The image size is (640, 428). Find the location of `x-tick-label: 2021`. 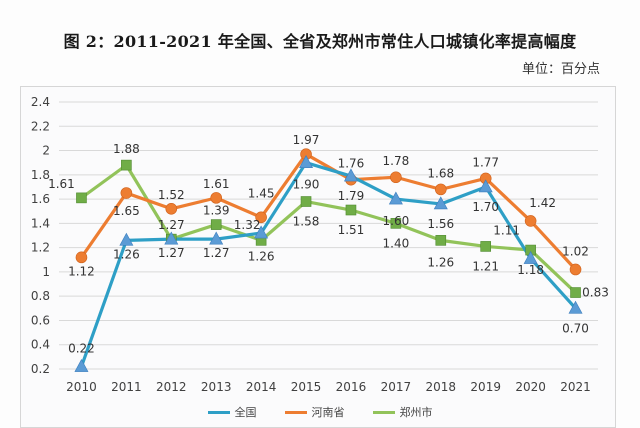

x-tick-label: 2021 is located at coordinates (575, 387).